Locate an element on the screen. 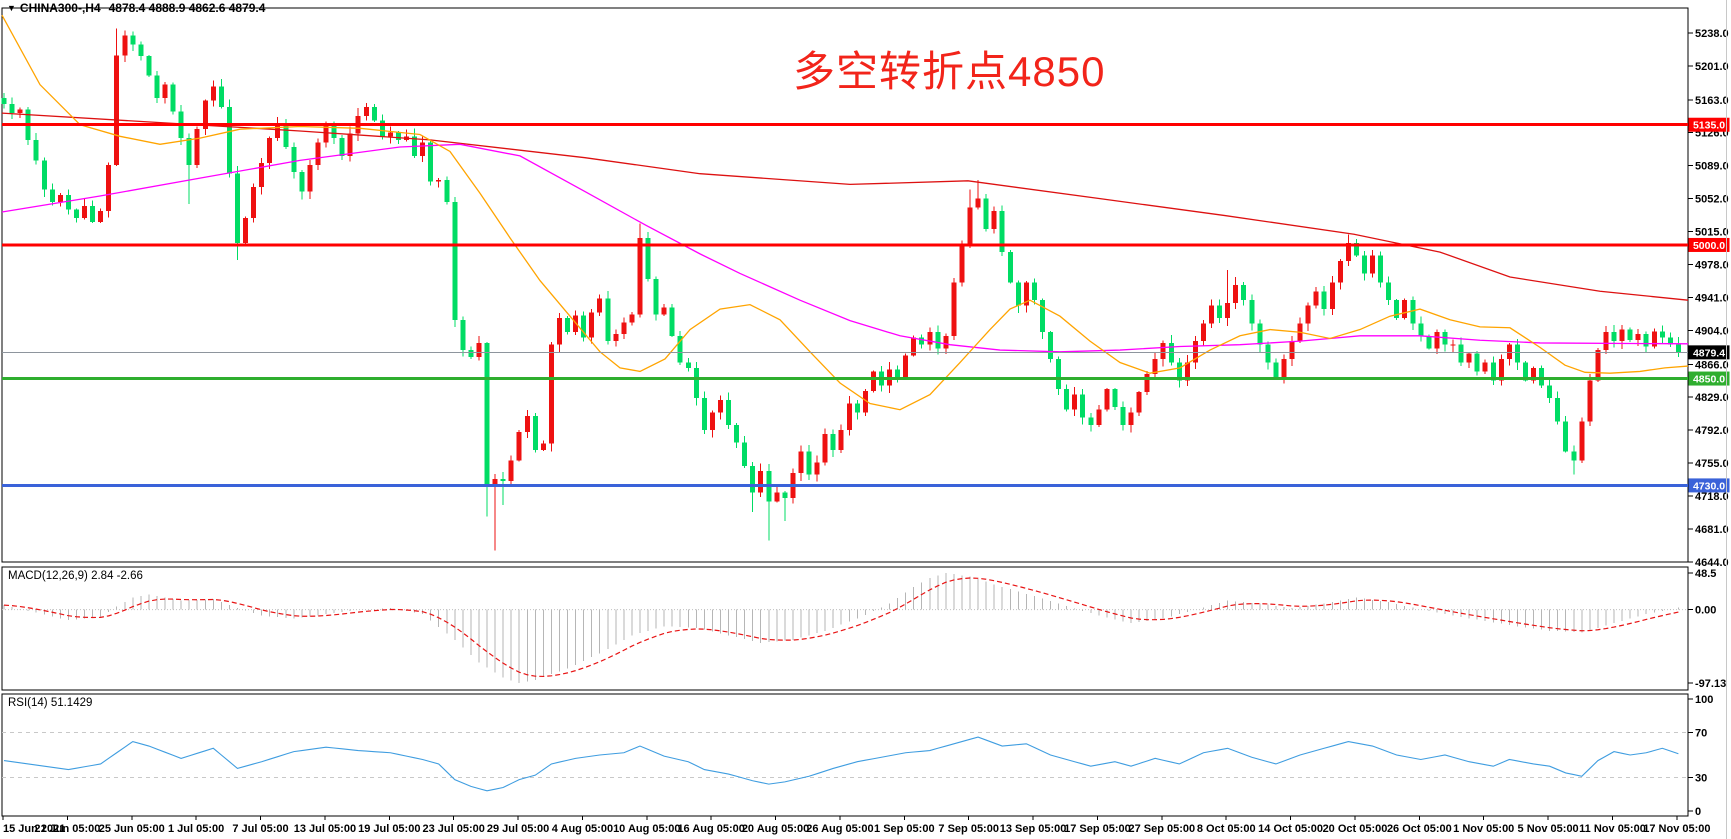 The height and width of the screenshot is (839, 1731). date-tick: 15 Jun 2021 is located at coordinates (34, 829).